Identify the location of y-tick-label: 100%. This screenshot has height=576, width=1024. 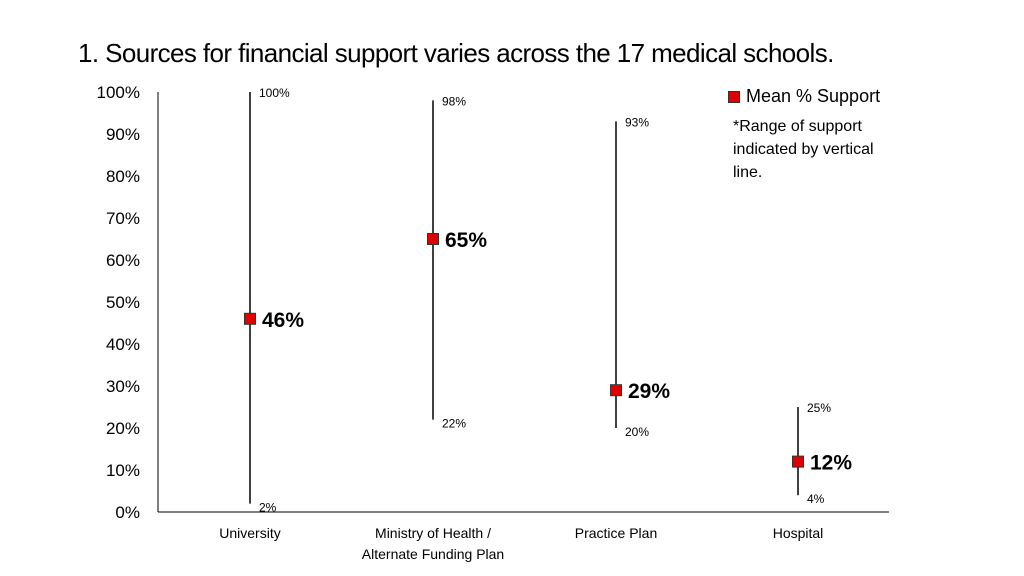
(118, 92).